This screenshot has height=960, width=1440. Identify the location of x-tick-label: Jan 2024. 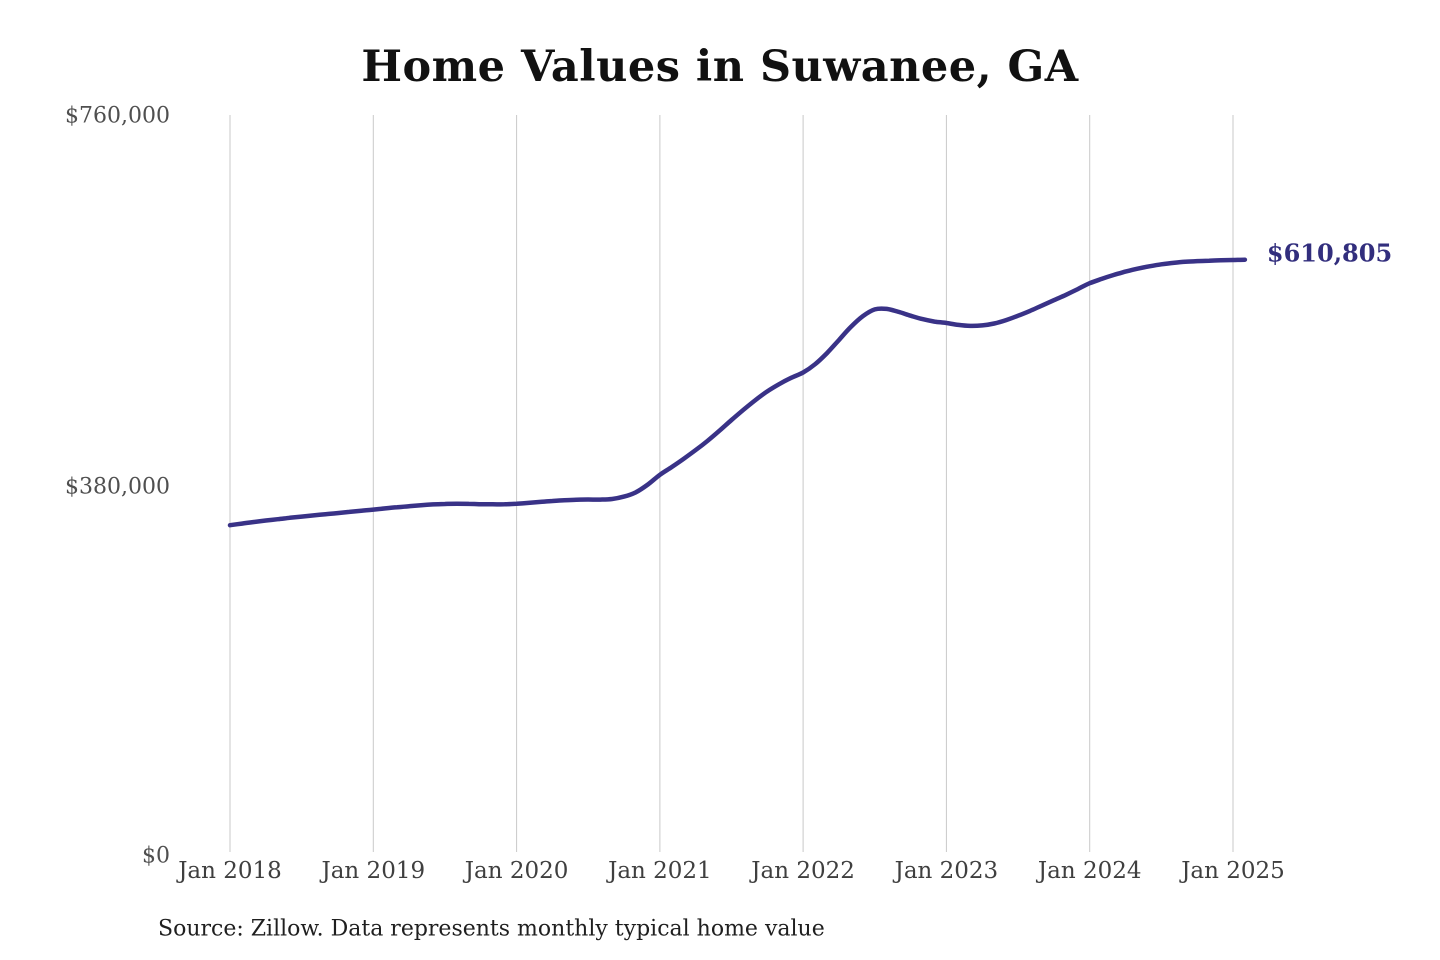
(1089, 871).